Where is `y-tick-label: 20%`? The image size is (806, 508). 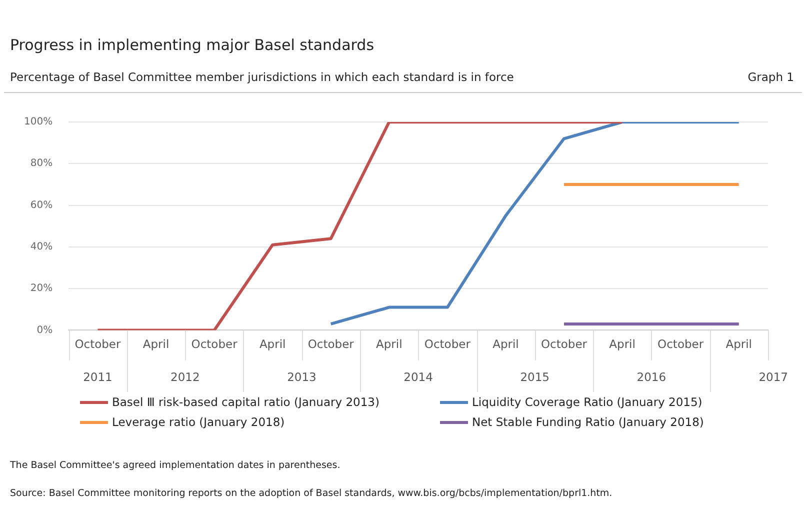 y-tick-label: 20% is located at coordinates (41, 288).